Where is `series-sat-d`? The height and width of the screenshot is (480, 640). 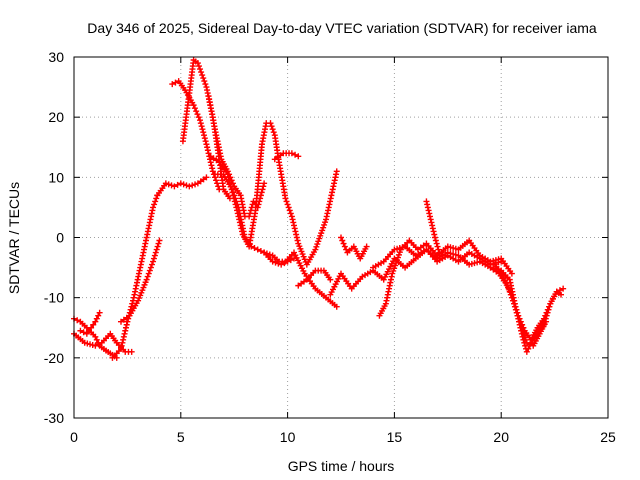
series-sat-d is located at coordinates (135, 276).